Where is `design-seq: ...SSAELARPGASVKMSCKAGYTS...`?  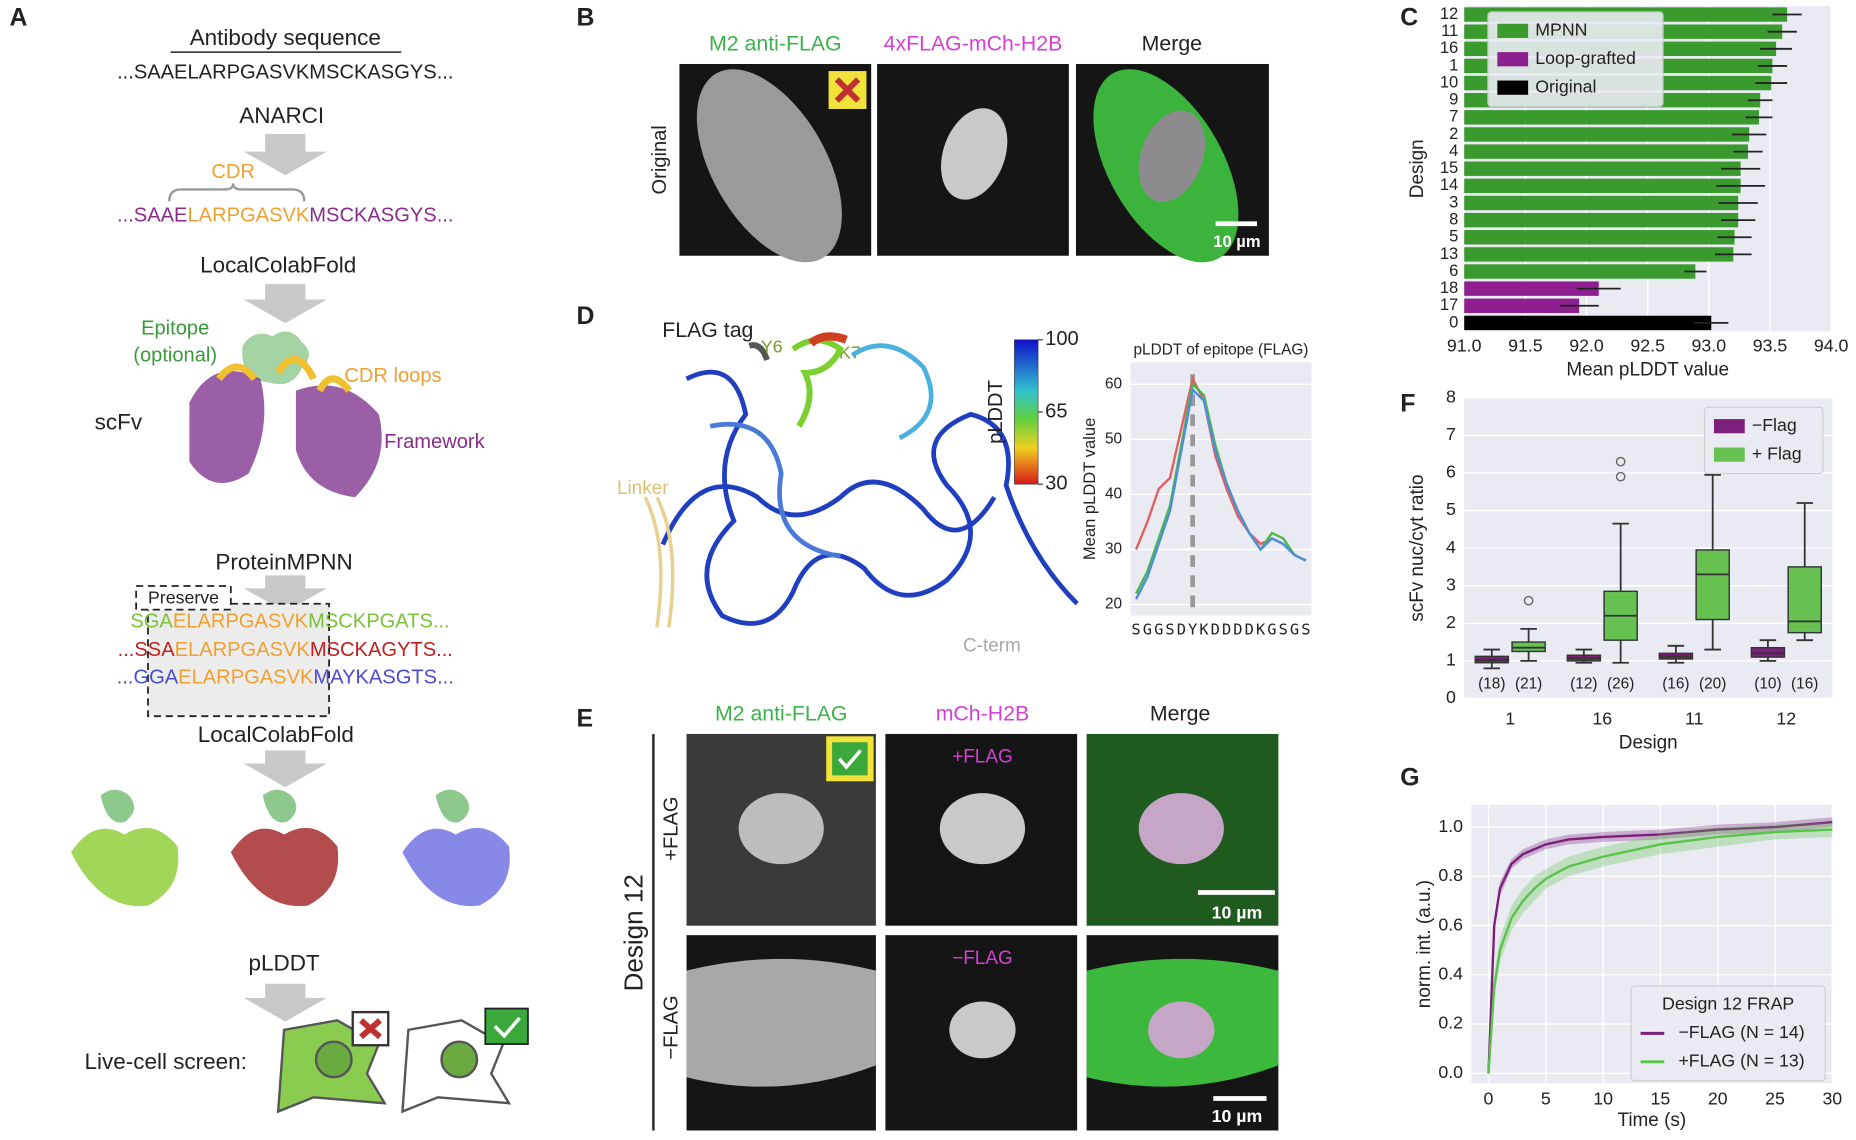
design-seq: ...SSAELARPGASVKMSCKAGYTS... is located at coordinates (285, 650).